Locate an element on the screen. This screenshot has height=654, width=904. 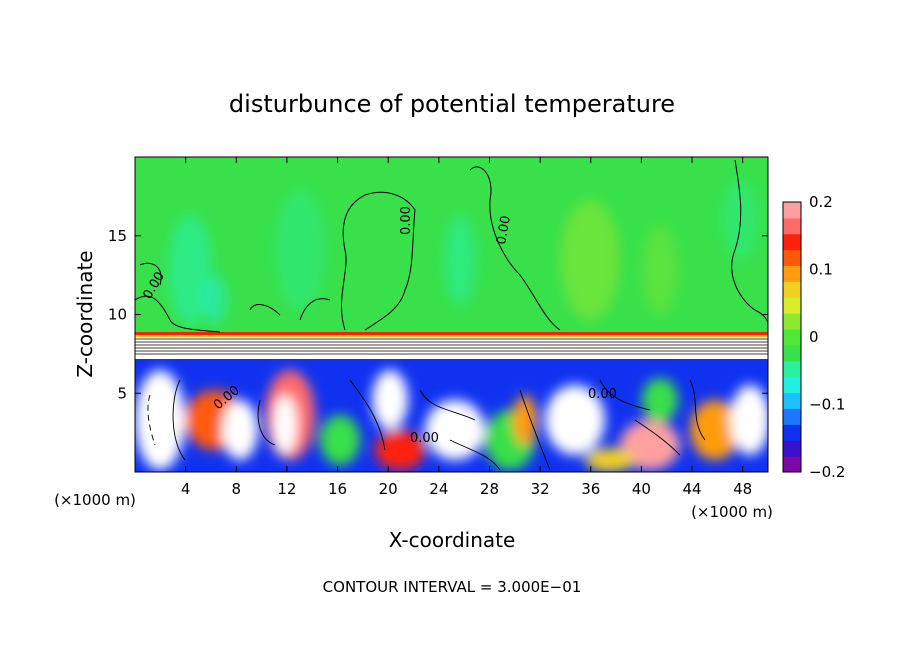
x-tick-label-6: 28 is located at coordinates (489, 489).